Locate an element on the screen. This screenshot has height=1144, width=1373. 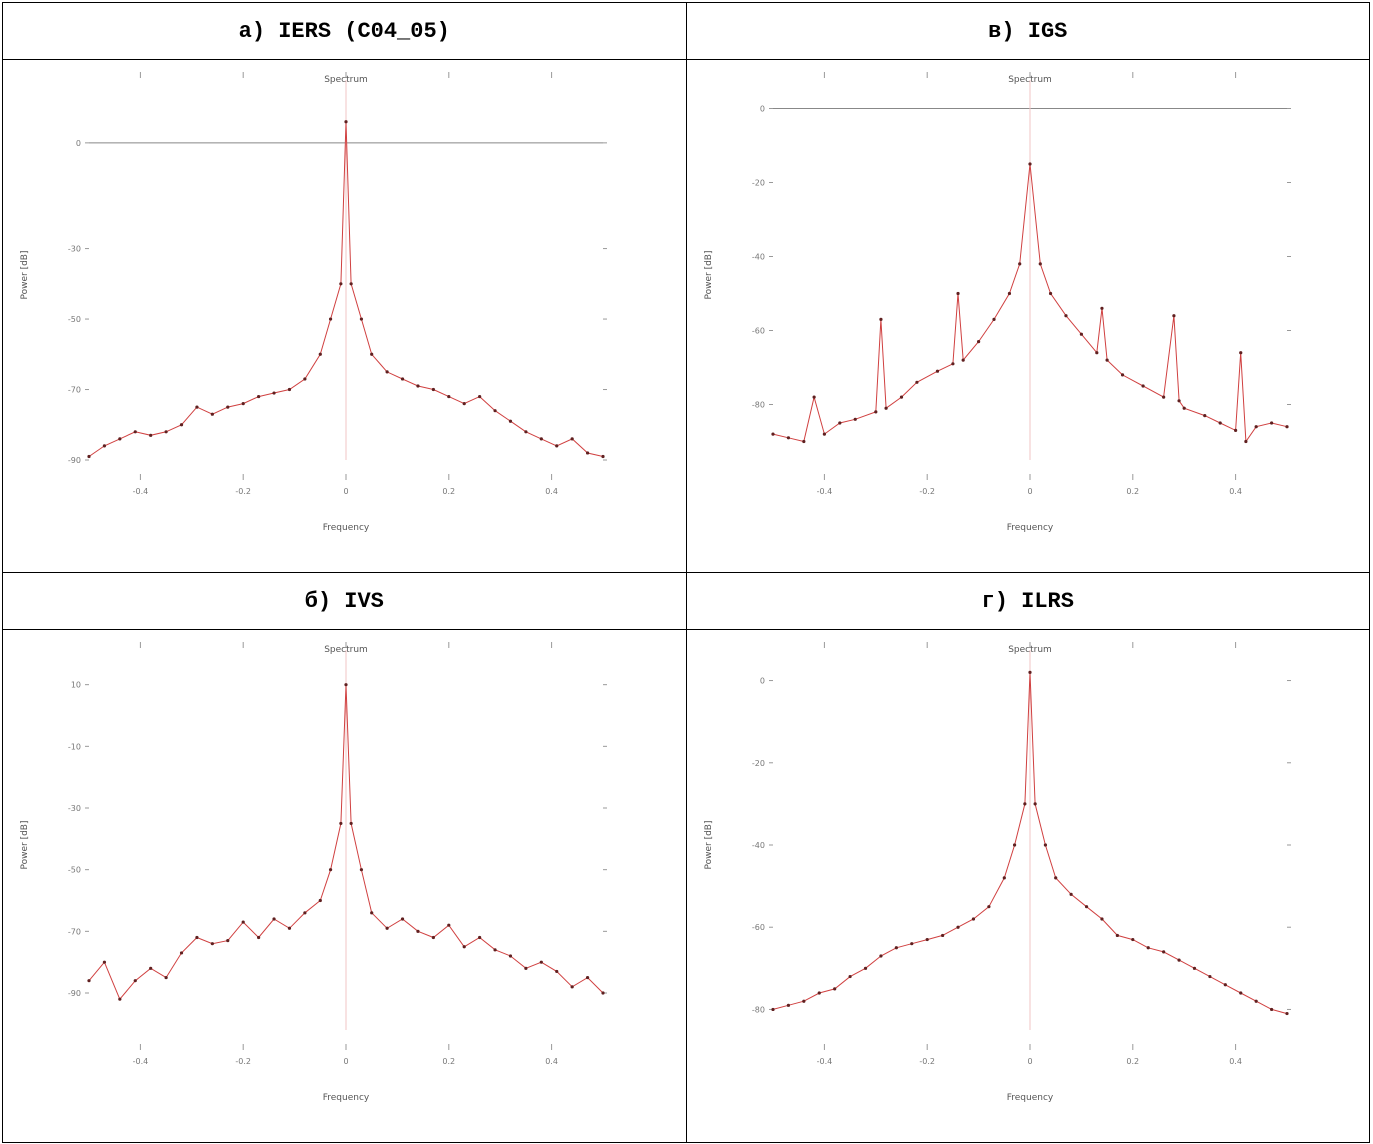
y-tick-label: -30 is located at coordinates (74, 249).